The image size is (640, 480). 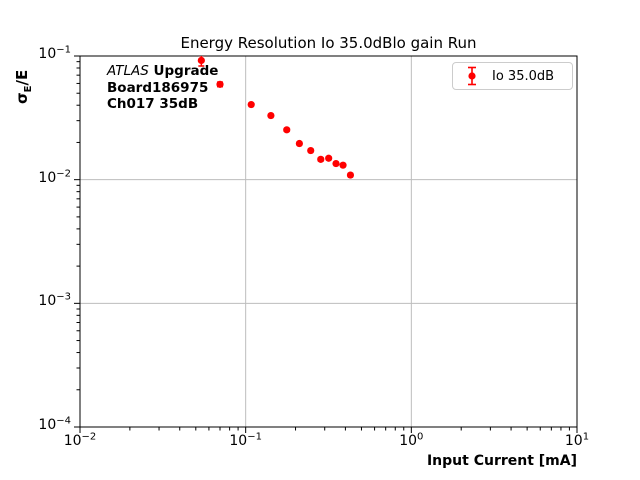 What do you see at coordinates (328, 43) in the screenshot?
I see `chart-title: Energy Resolution Io 35.0dBlo gain Run` at bounding box center [328, 43].